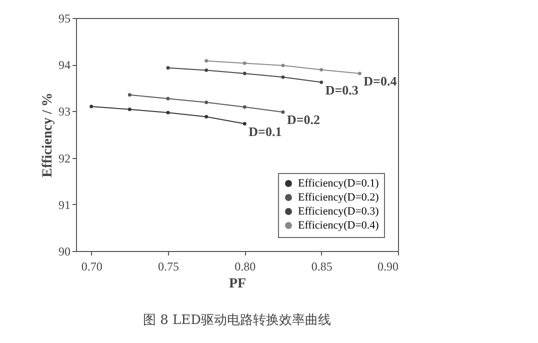 This screenshot has width=538, height=343. I want to click on y-tick-label: 93, so click(64, 111).